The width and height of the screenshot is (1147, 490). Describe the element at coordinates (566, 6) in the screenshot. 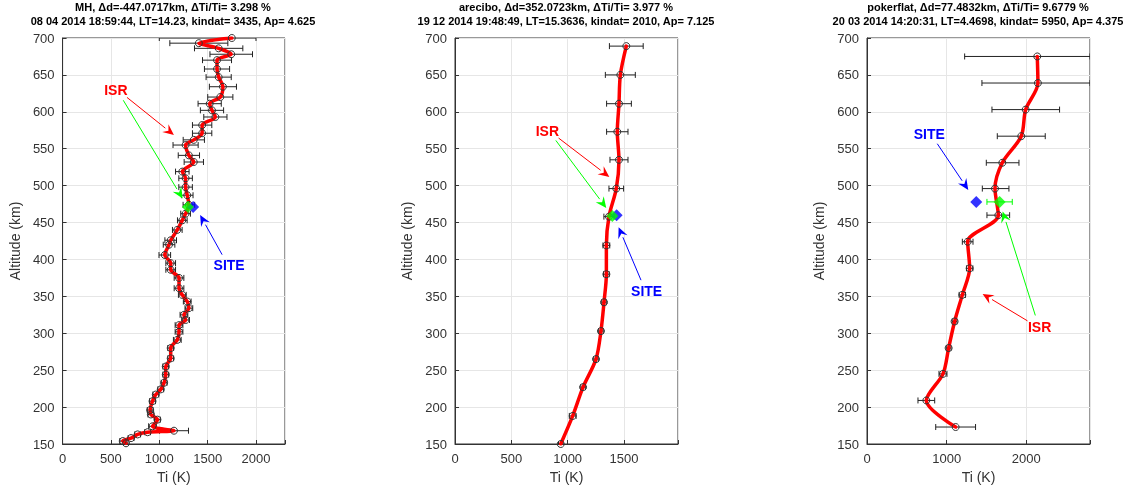

I see `chart-title: arecibo, Δd=352.0723km, ΔTi/Ti= 3.977 %` at that location.